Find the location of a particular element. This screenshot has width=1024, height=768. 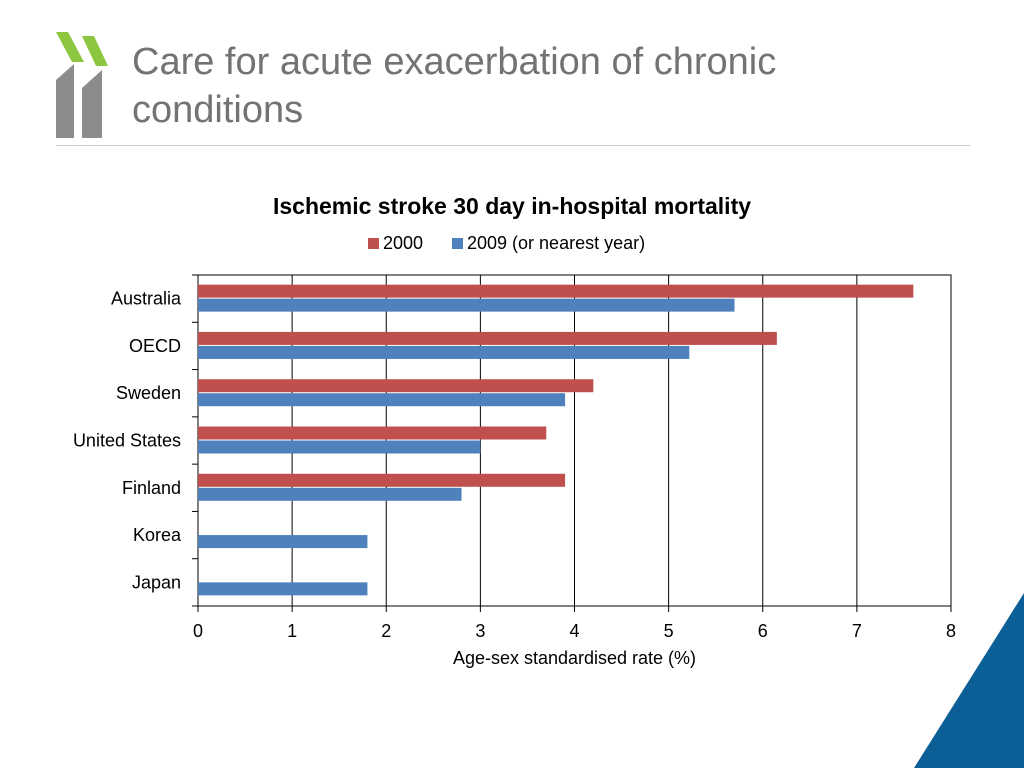

legend-label: 2009 (or nearest year) is located at coordinates (556, 243).